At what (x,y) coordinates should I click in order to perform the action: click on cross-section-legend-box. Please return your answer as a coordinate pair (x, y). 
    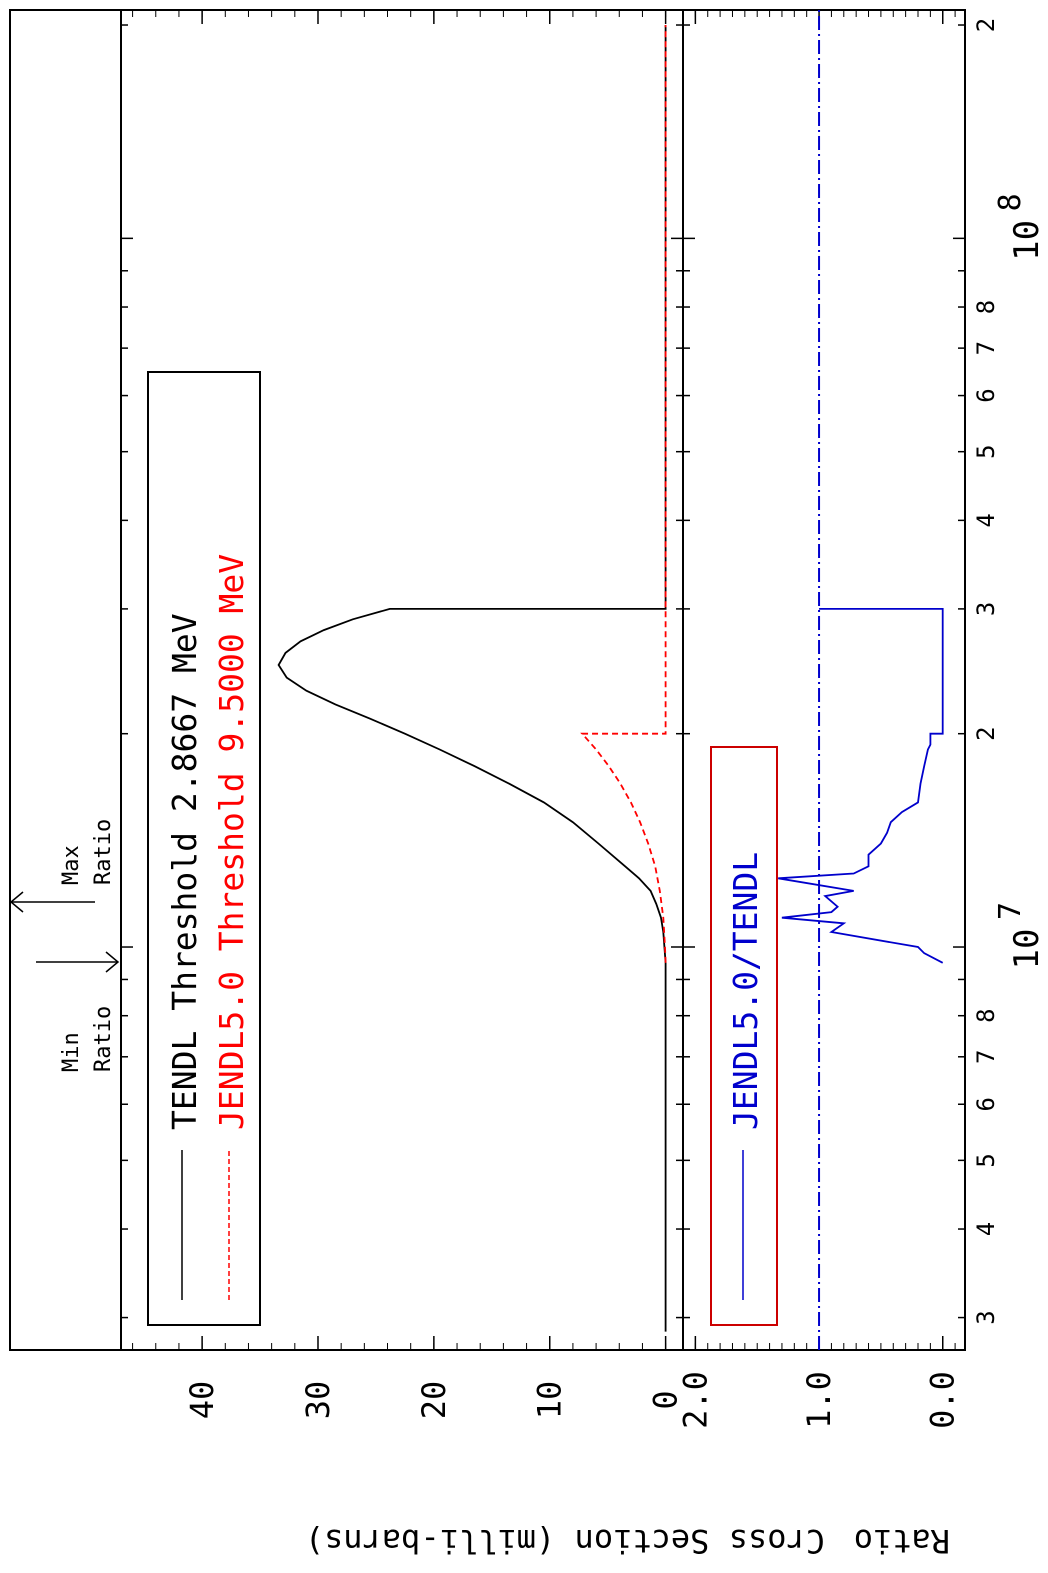
    Looking at the image, I should click on (204, 848).